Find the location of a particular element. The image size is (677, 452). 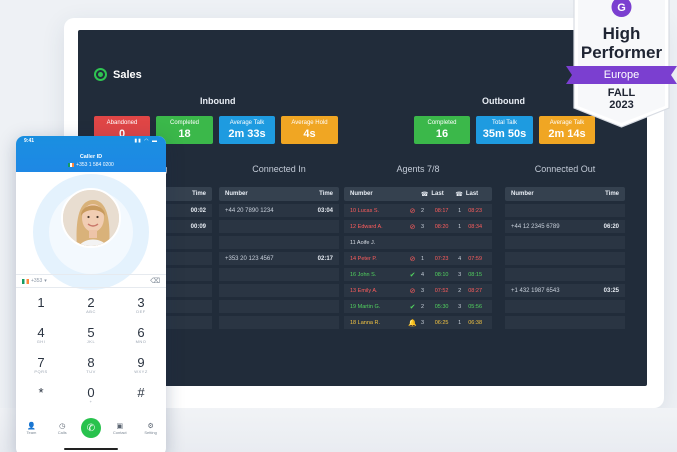

agent-row: 19 Martin G. ✔ 2 05:30 3 05:56 is located at coordinates (418, 306).